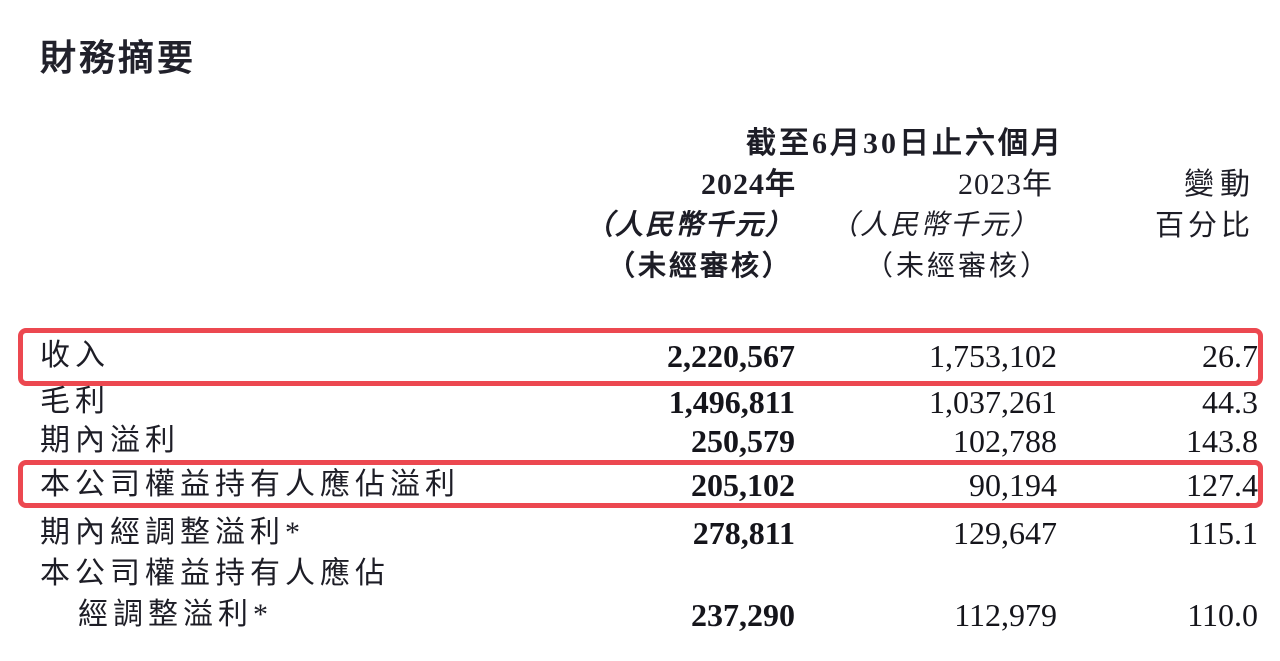  I want to click on row-label: 本公司權益持有人應佔, so click(215, 573).